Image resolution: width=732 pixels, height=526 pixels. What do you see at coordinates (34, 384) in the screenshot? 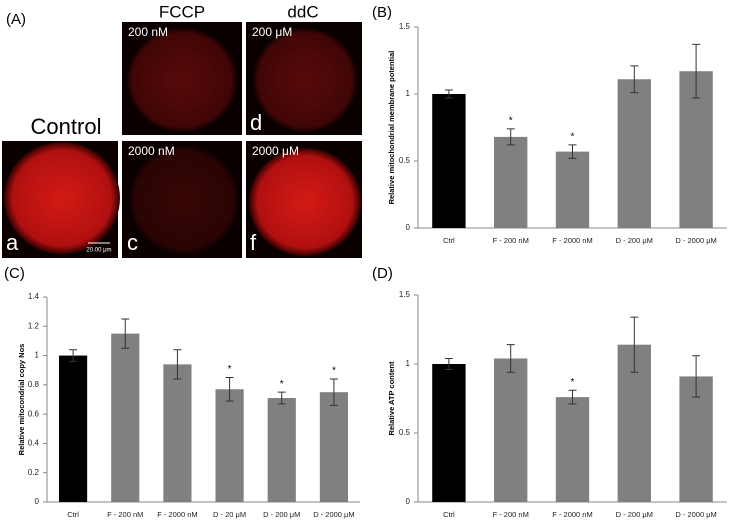
I see `y-tick-label: 0.8` at bounding box center [34, 384].